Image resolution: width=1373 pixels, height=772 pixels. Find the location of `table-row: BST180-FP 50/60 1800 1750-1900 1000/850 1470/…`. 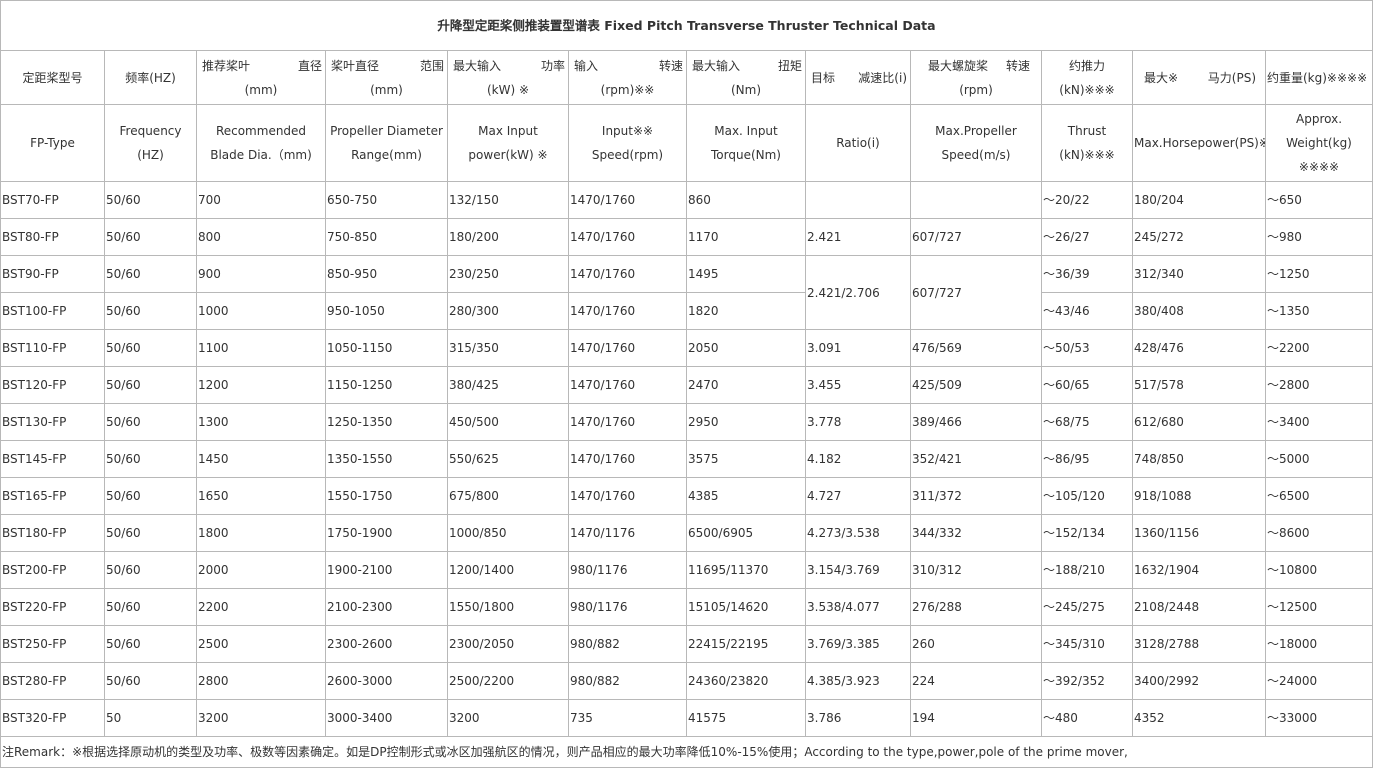

table-row: BST180-FP 50/60 1800 1750-1900 1000/850 1470/… is located at coordinates (686, 533).